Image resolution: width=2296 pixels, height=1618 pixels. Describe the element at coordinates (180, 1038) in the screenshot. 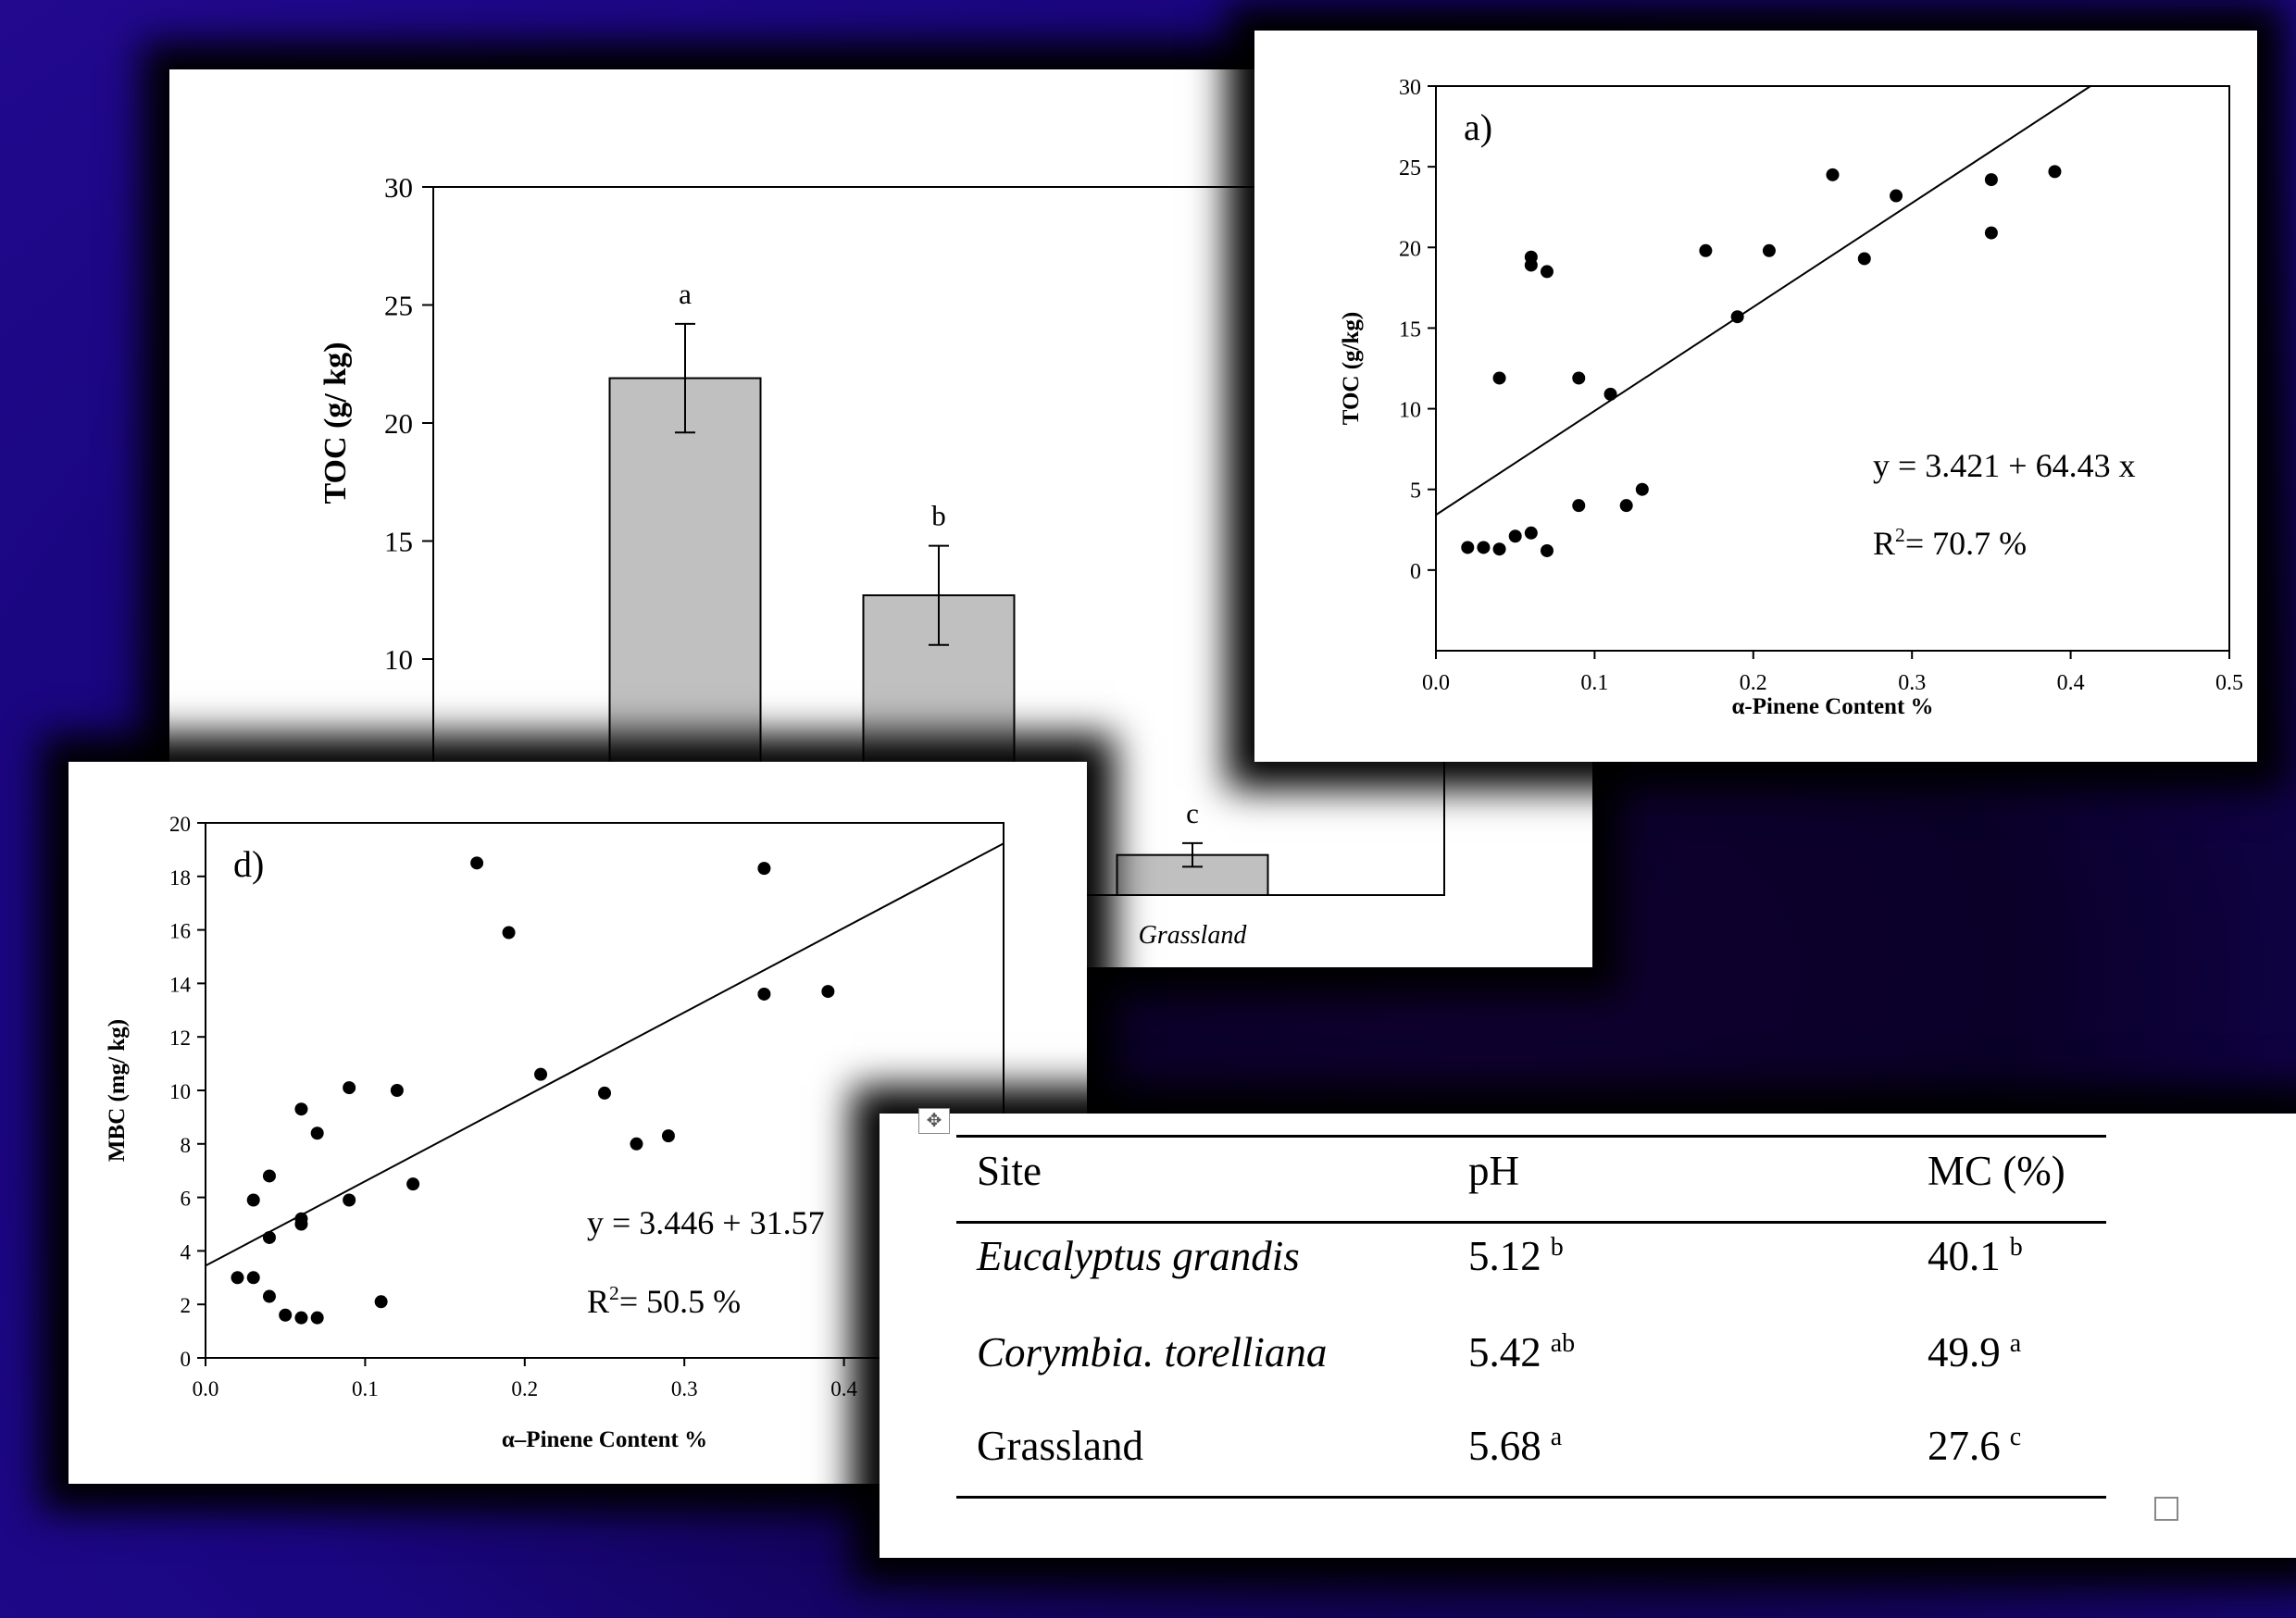

I see `y-tick-label: 12` at that location.